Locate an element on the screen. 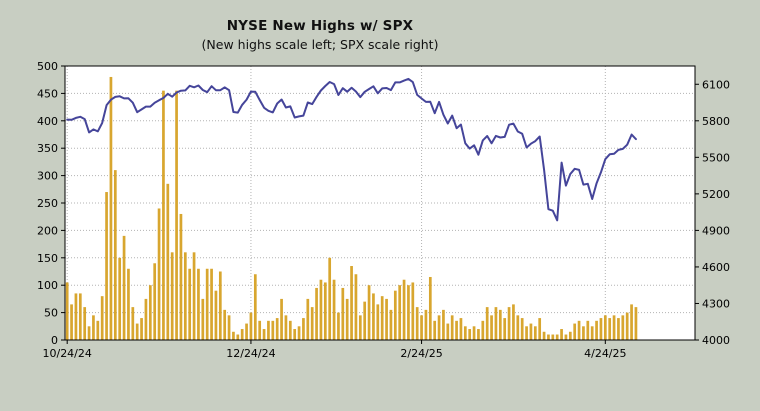  x-axis-label: 10/24/24 is located at coordinates (66, 353).